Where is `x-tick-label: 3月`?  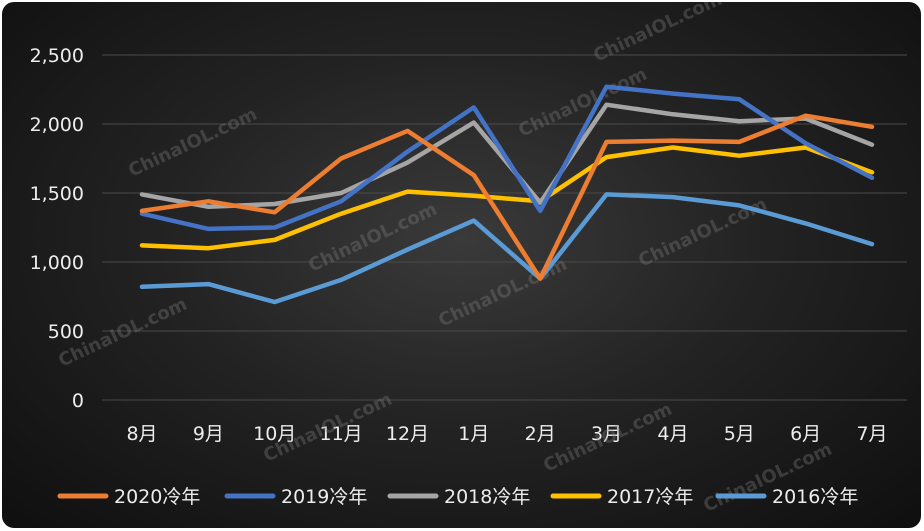 x-tick-label: 3月 is located at coordinates (606, 434).